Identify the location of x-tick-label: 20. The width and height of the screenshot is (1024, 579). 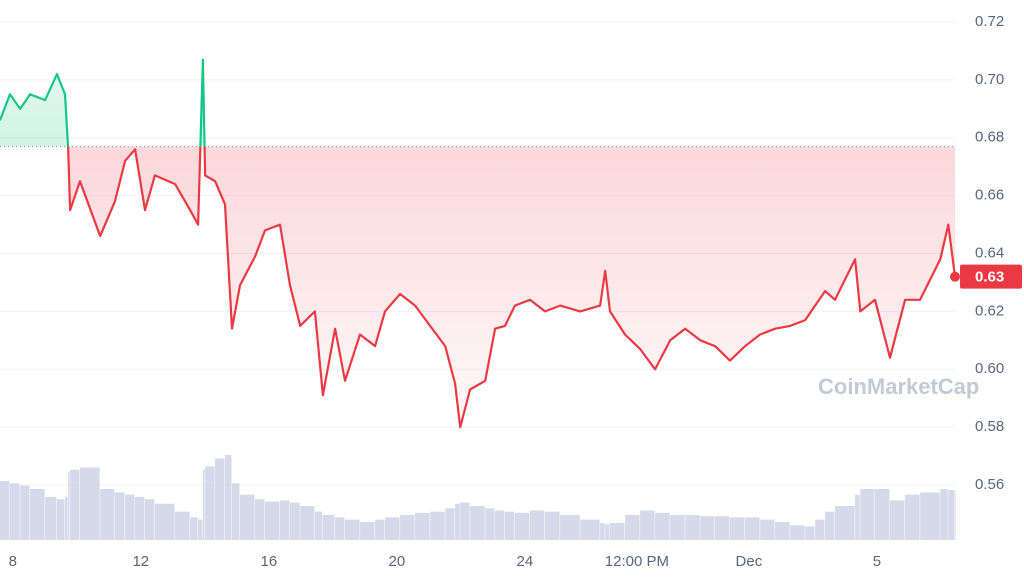
(397, 561).